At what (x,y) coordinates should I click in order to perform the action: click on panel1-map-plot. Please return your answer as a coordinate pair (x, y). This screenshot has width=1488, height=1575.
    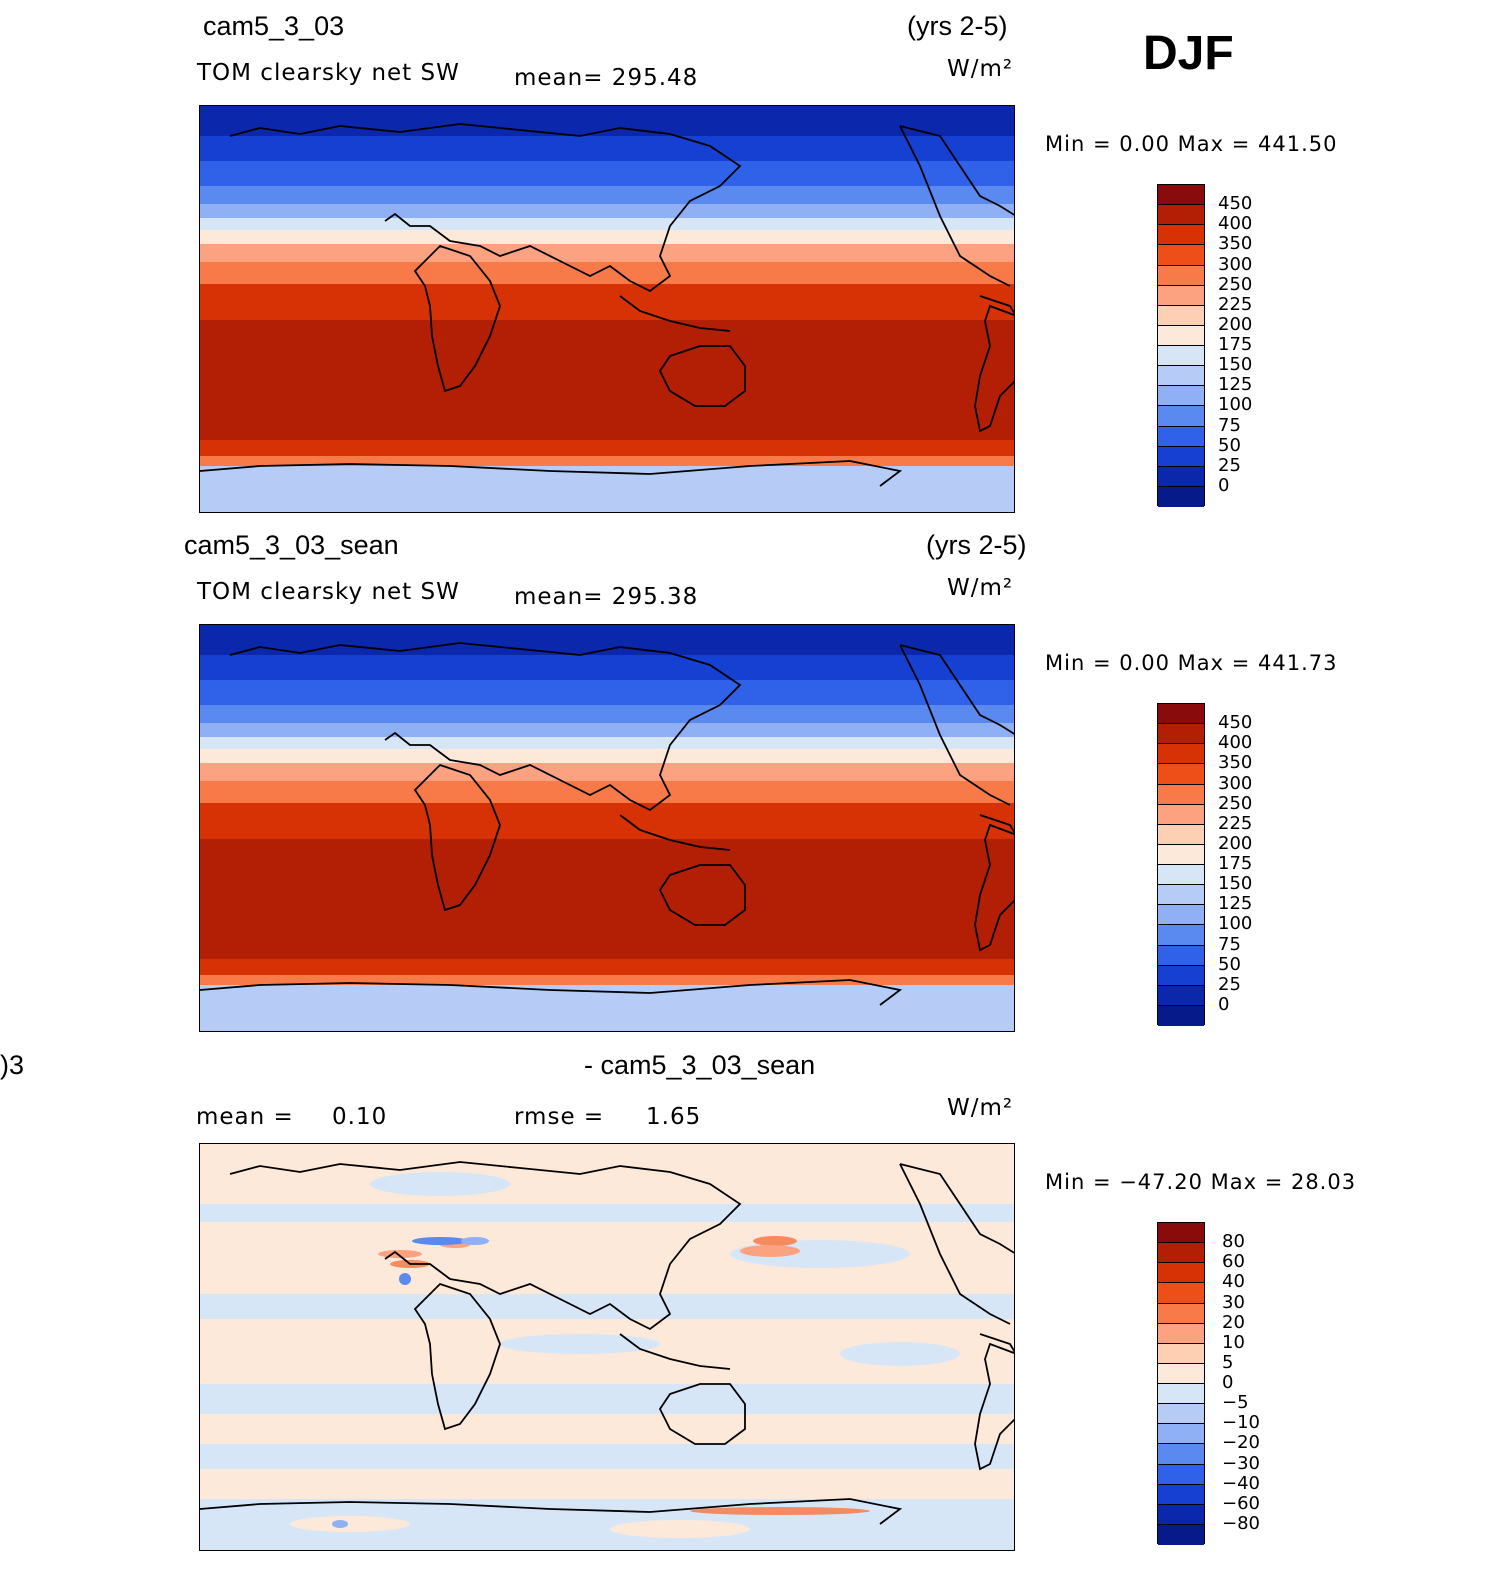
    Looking at the image, I should click on (607, 309).